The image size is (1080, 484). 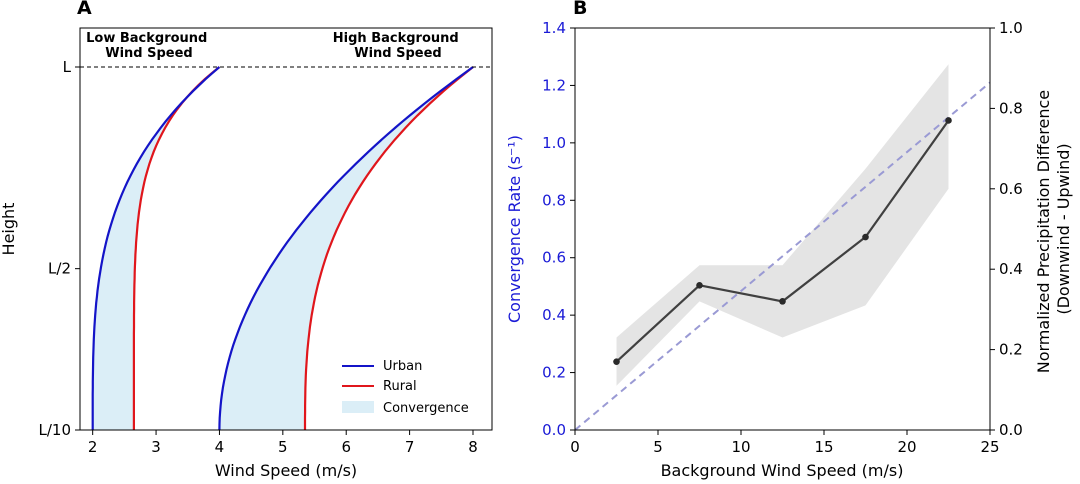 What do you see at coordinates (658, 447) in the screenshot?
I see `b-x-tick-label: 5` at bounding box center [658, 447].